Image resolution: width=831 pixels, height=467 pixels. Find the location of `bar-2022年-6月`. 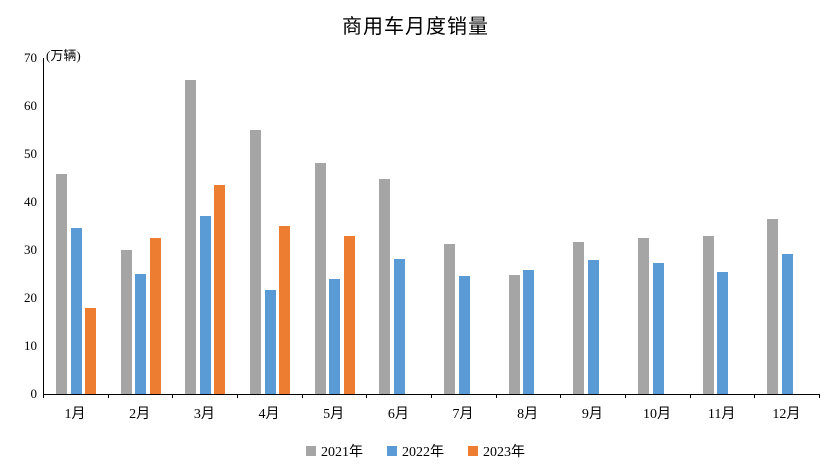

bar-2022年-6月 is located at coordinates (399, 326).